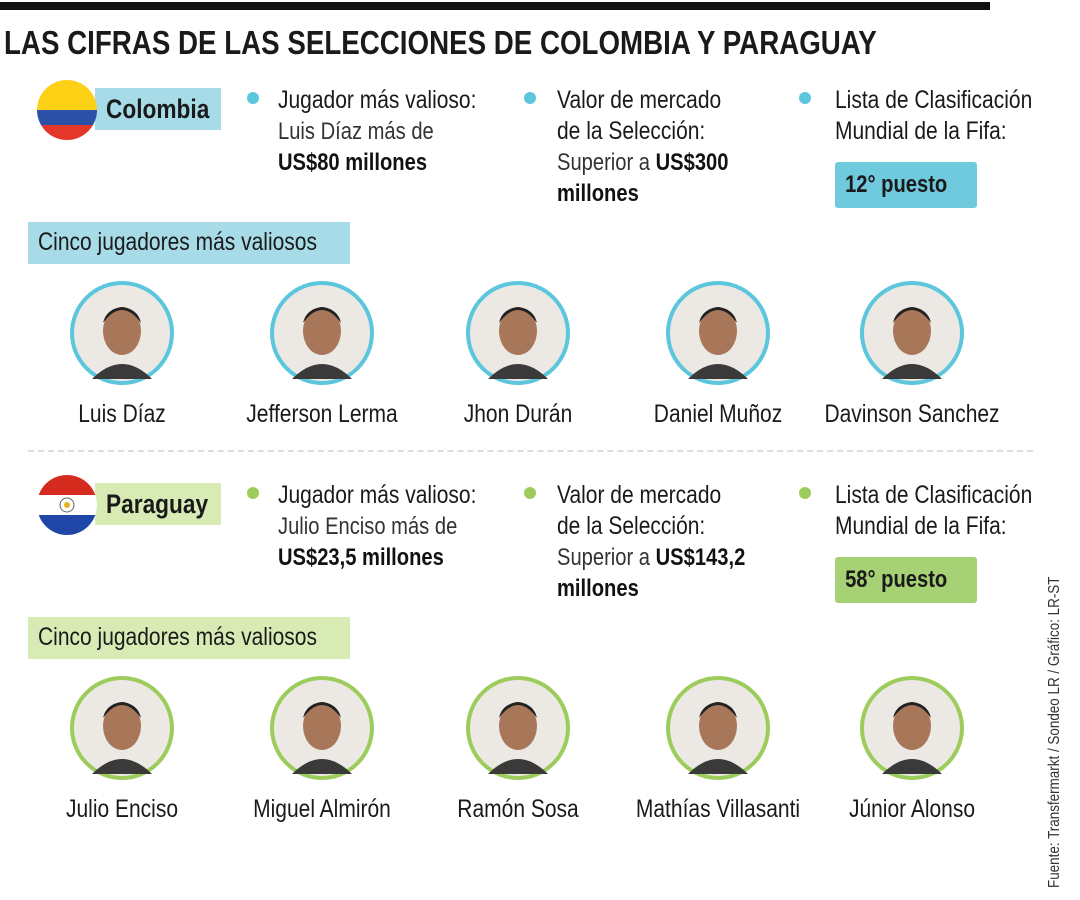 This screenshot has width=1080, height=900. I want to click on country-label: Paraguay, so click(157, 504).